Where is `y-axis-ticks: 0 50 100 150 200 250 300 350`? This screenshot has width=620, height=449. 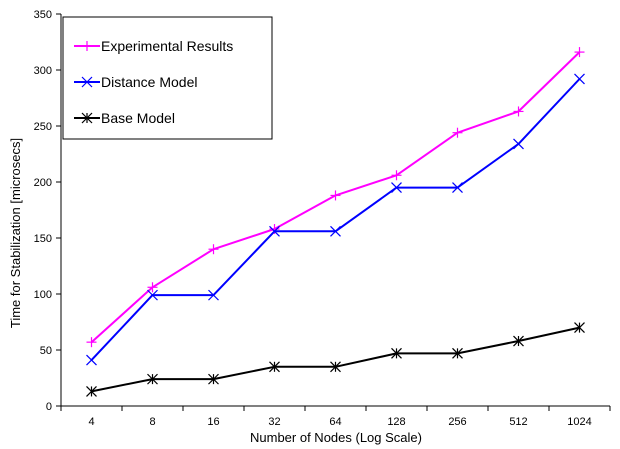
y-axis-ticks: 0 50 100 150 200 250 300 350 is located at coordinates (47, 211).